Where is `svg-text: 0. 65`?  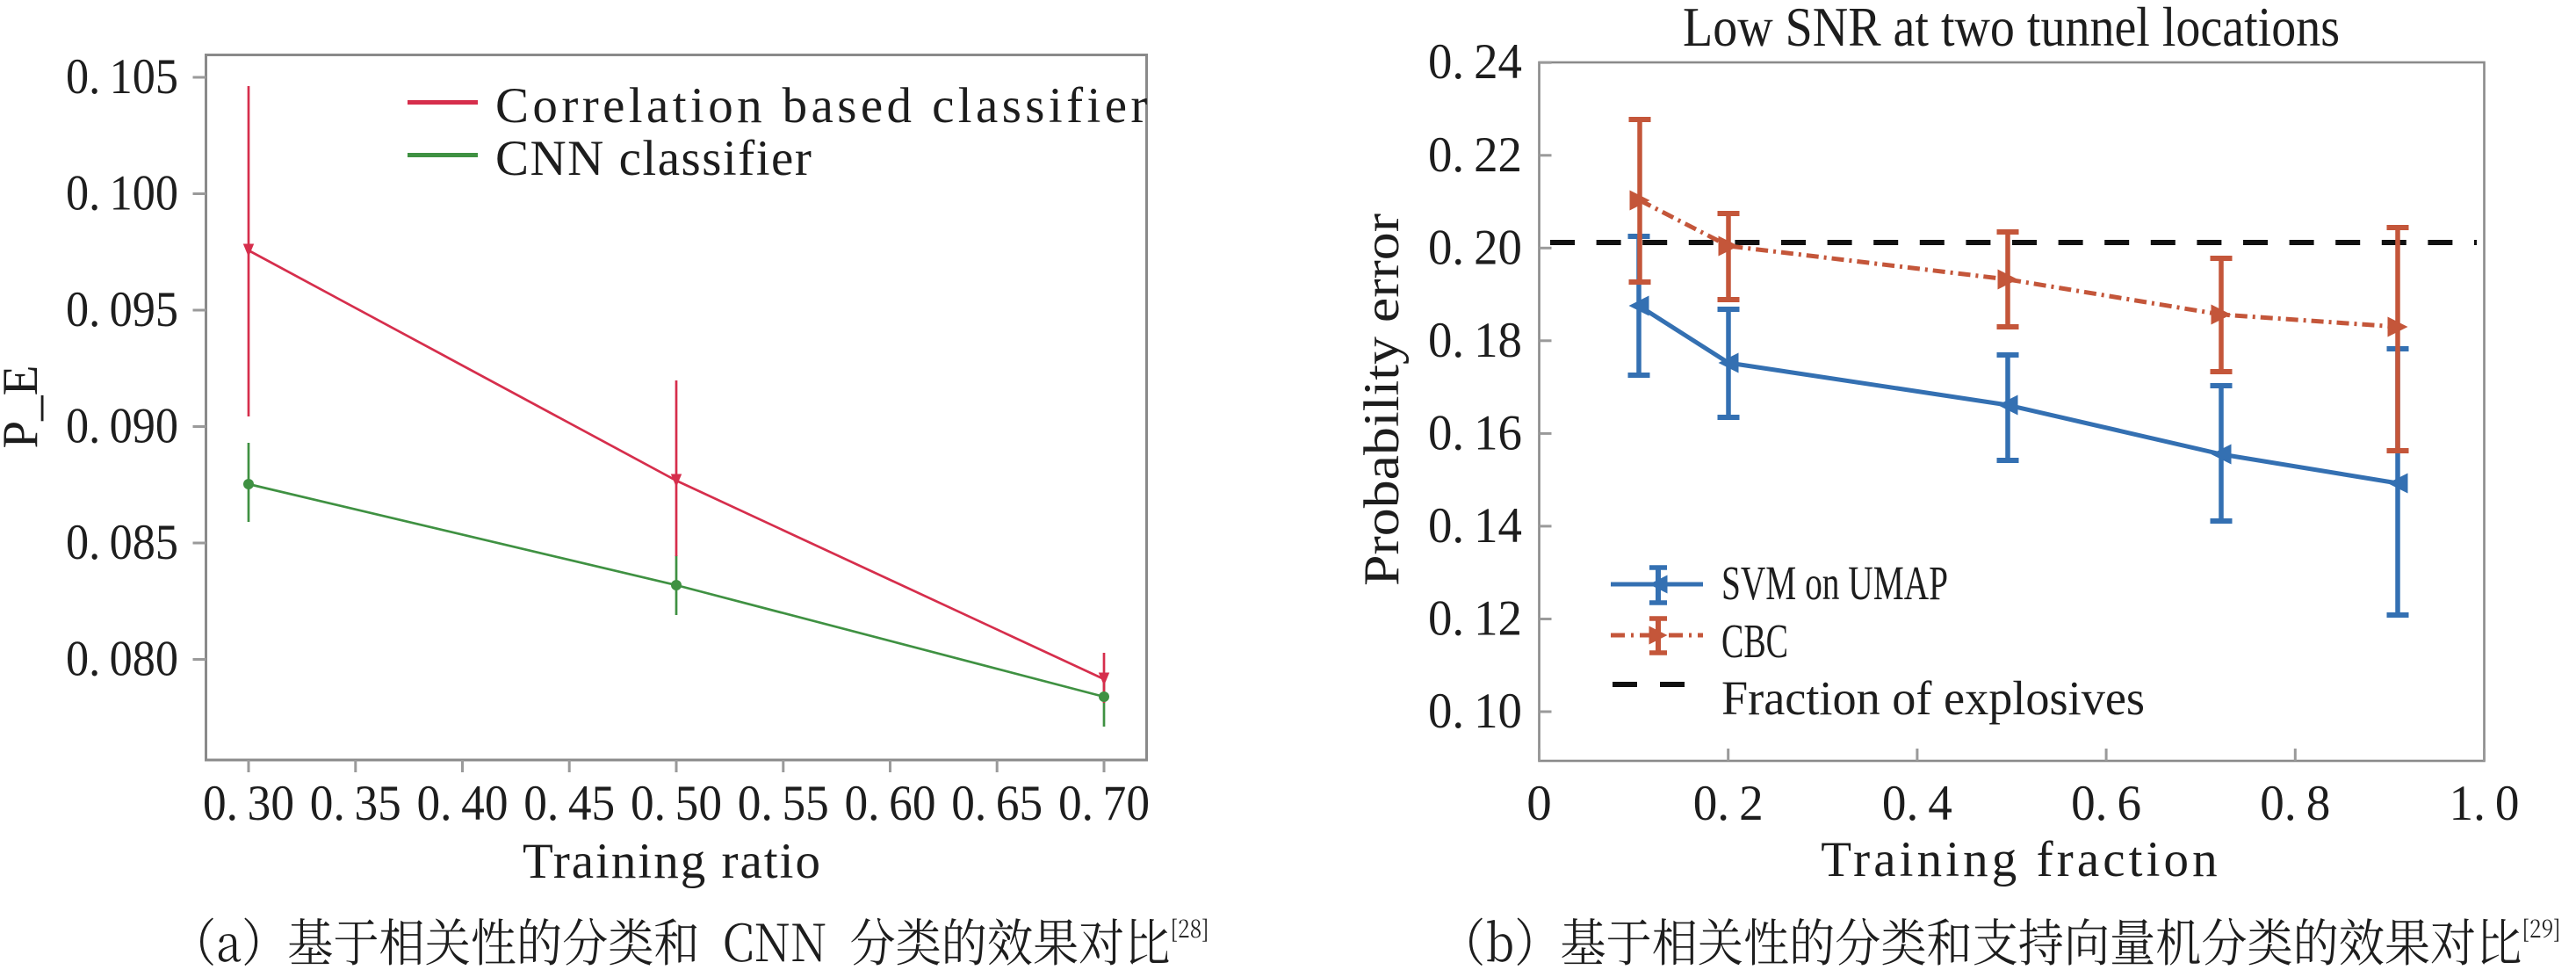
svg-text: 0. 65 is located at coordinates (997, 803).